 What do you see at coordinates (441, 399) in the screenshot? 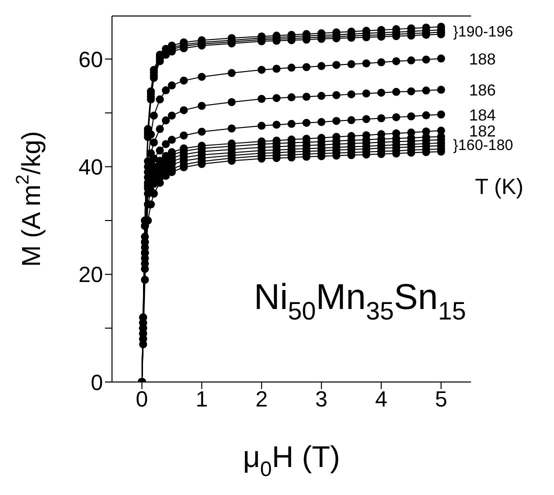
I see `x-tick-label: 5` at bounding box center [441, 399].